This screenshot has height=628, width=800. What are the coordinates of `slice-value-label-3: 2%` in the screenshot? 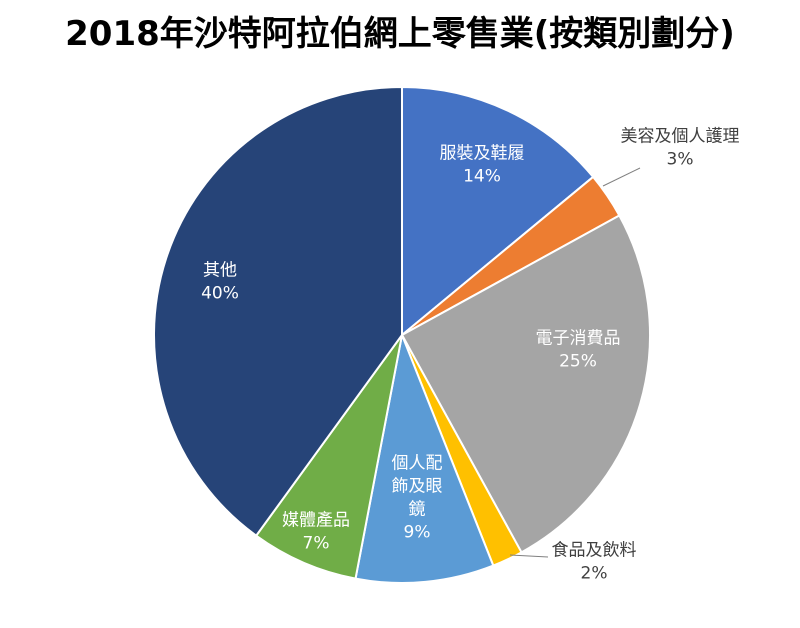 It's located at (594, 574).